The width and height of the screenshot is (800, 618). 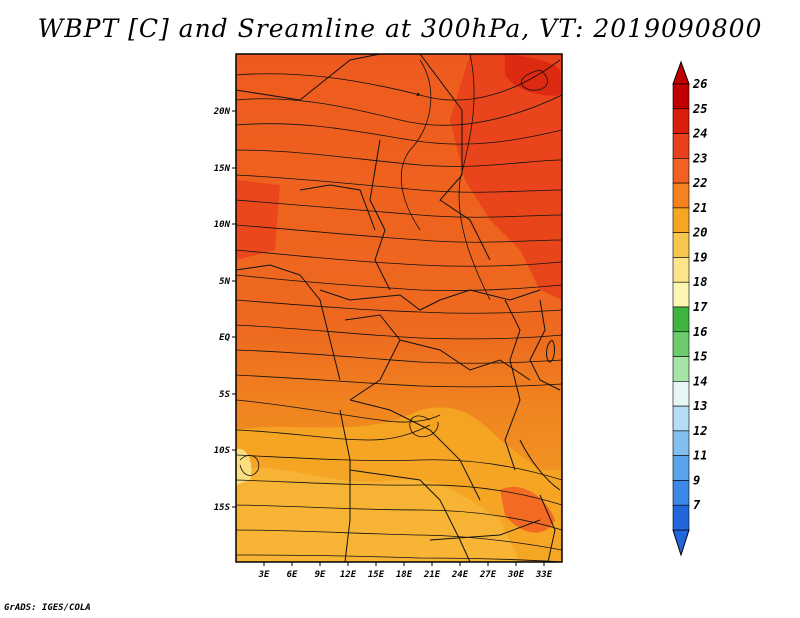 I want to click on colorbar-label: 12, so click(x=700, y=431).